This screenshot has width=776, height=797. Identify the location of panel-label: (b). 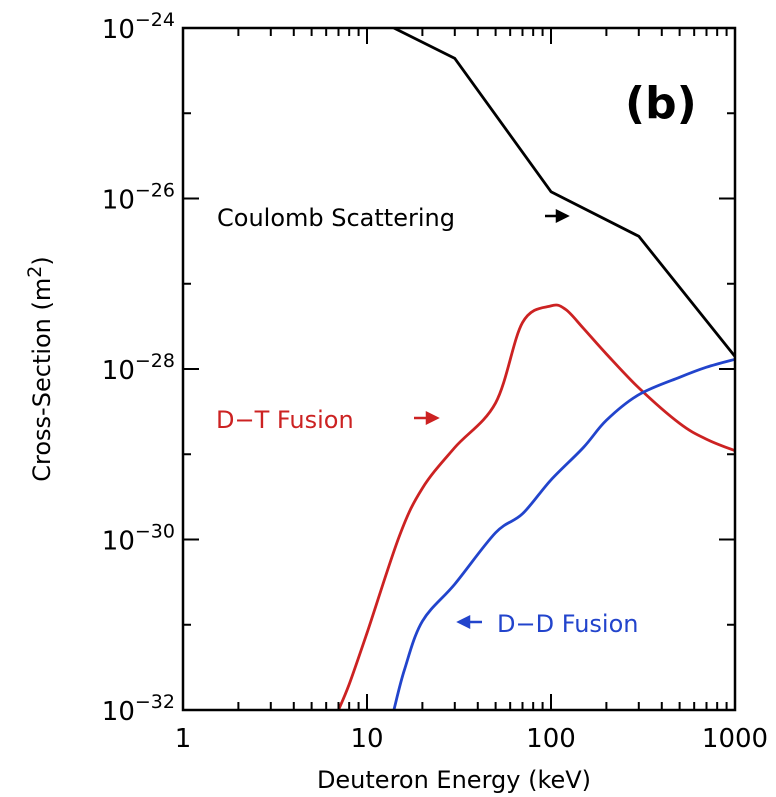
(661, 103).